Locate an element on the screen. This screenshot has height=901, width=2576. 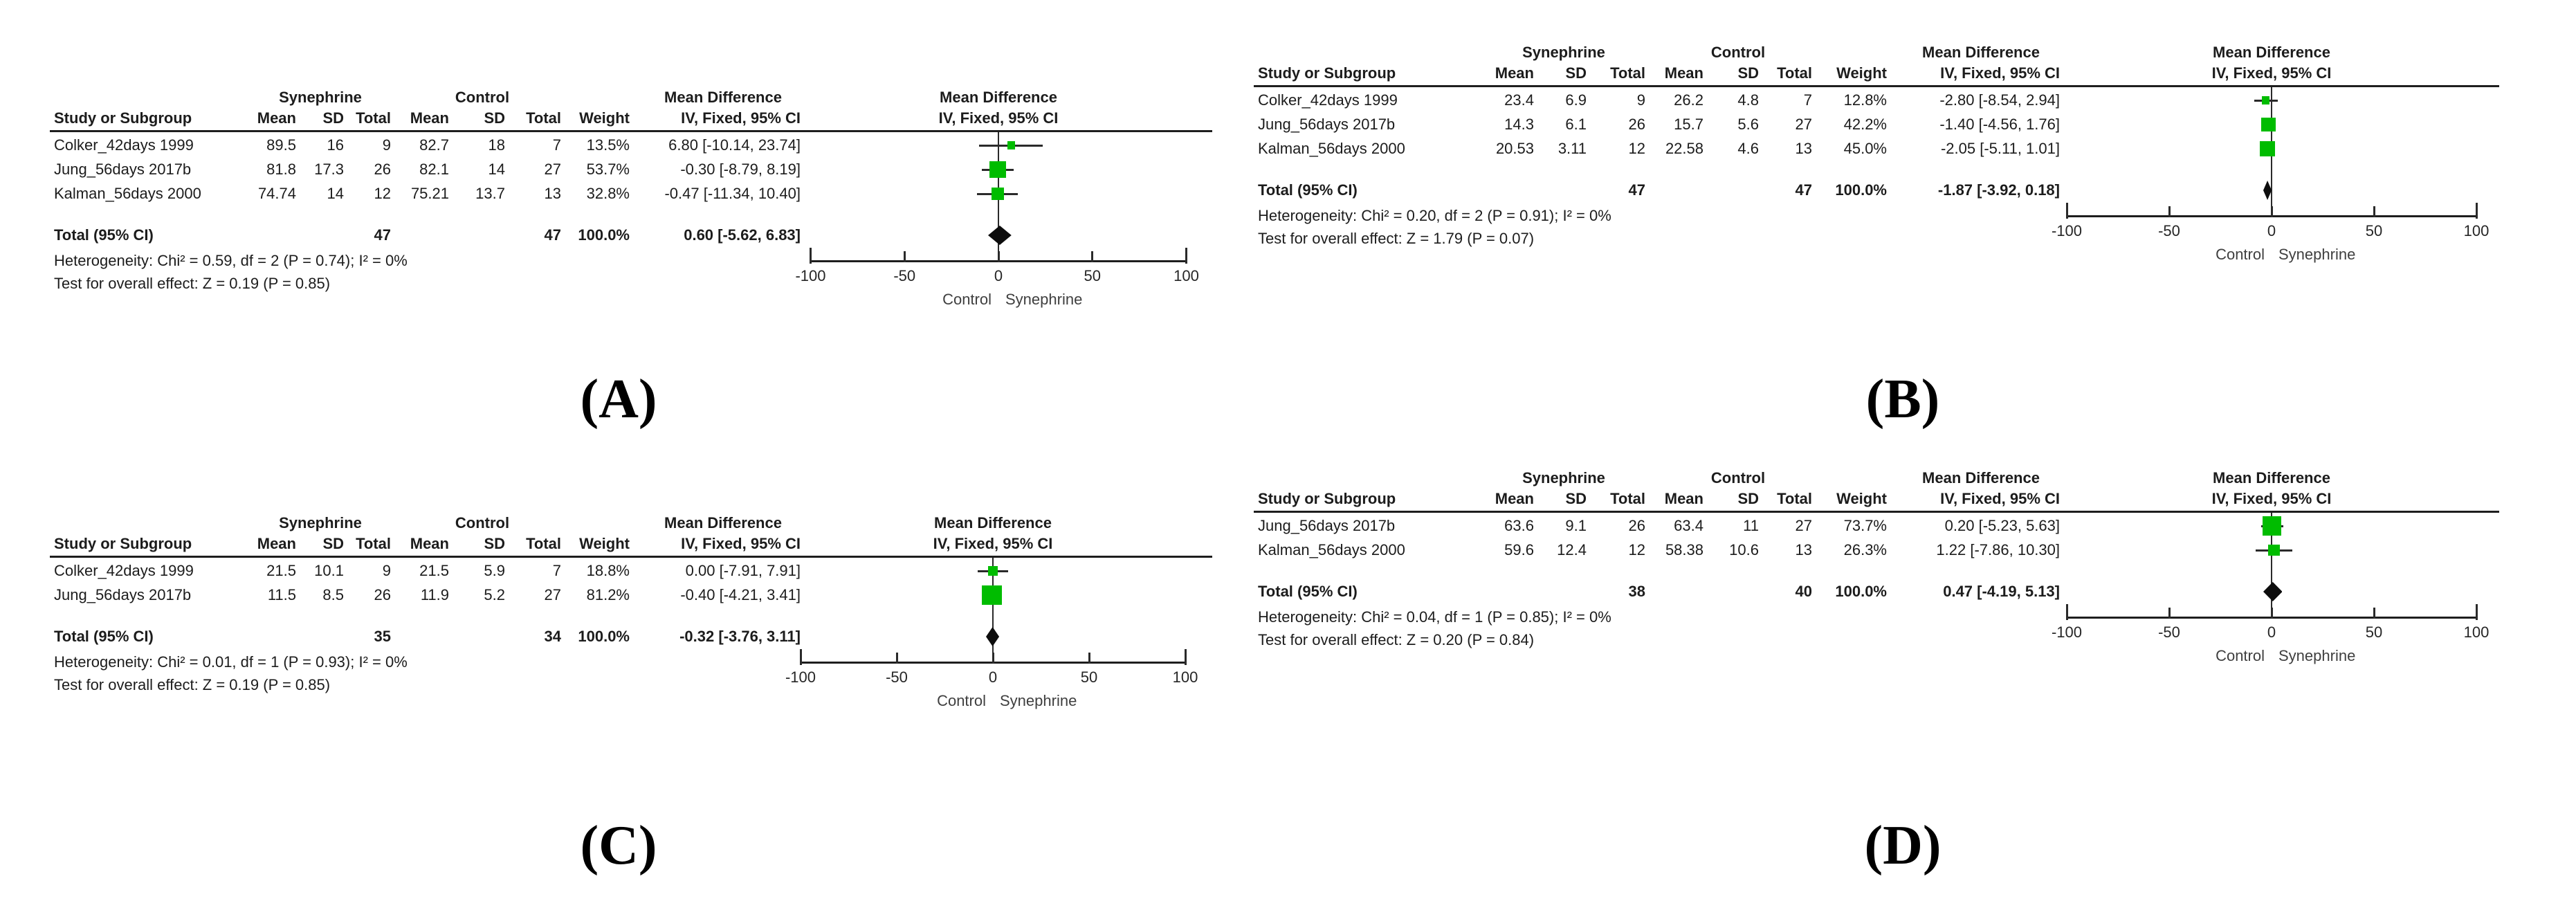
experimental-group-header: Synephrine is located at coordinates (1564, 477).